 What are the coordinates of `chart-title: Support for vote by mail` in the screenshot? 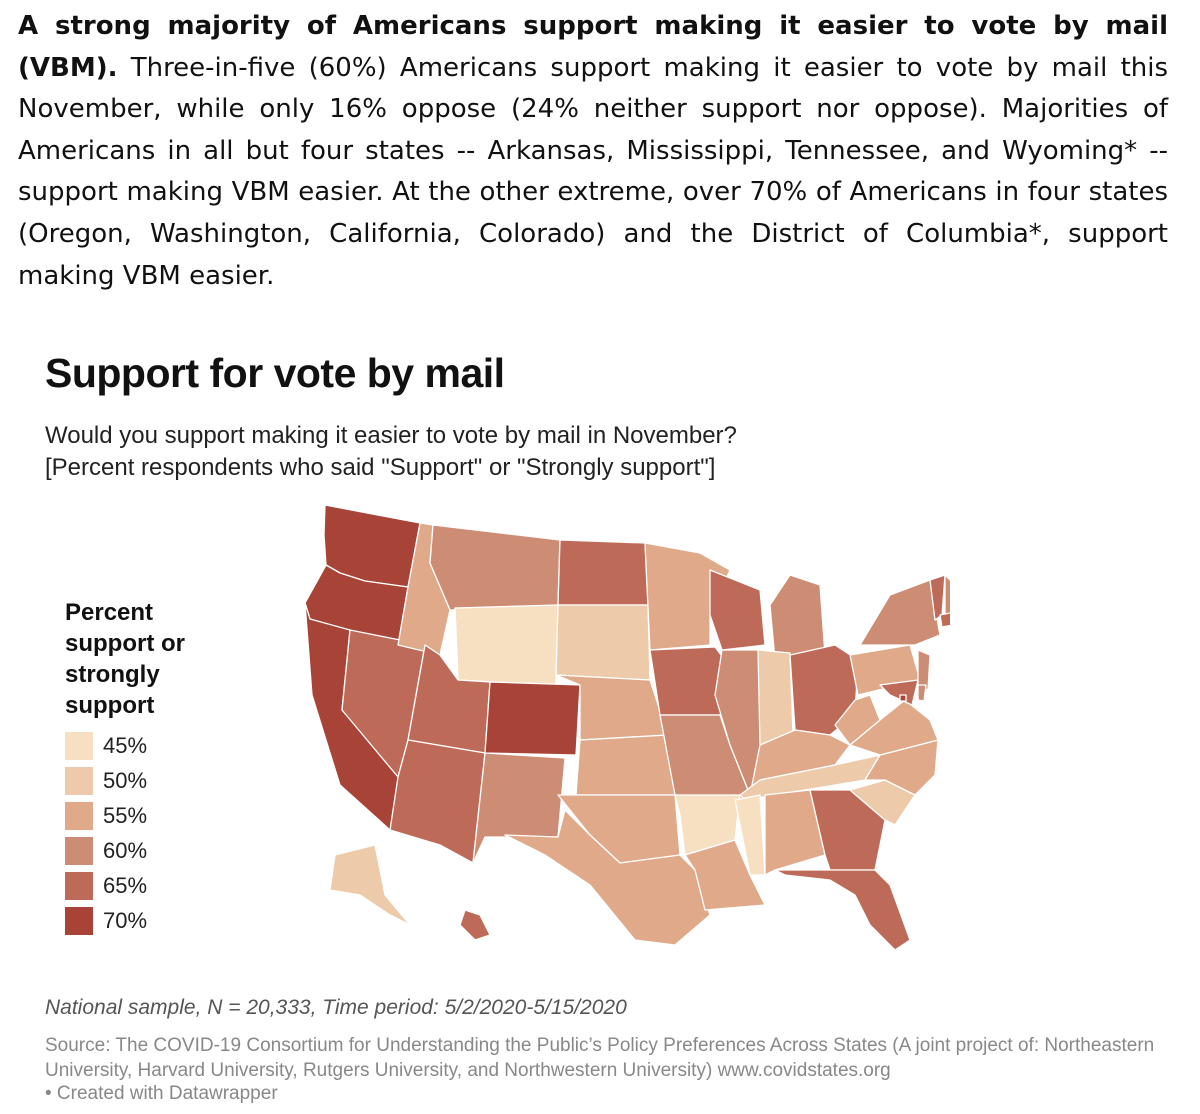 It's located at (275, 373).